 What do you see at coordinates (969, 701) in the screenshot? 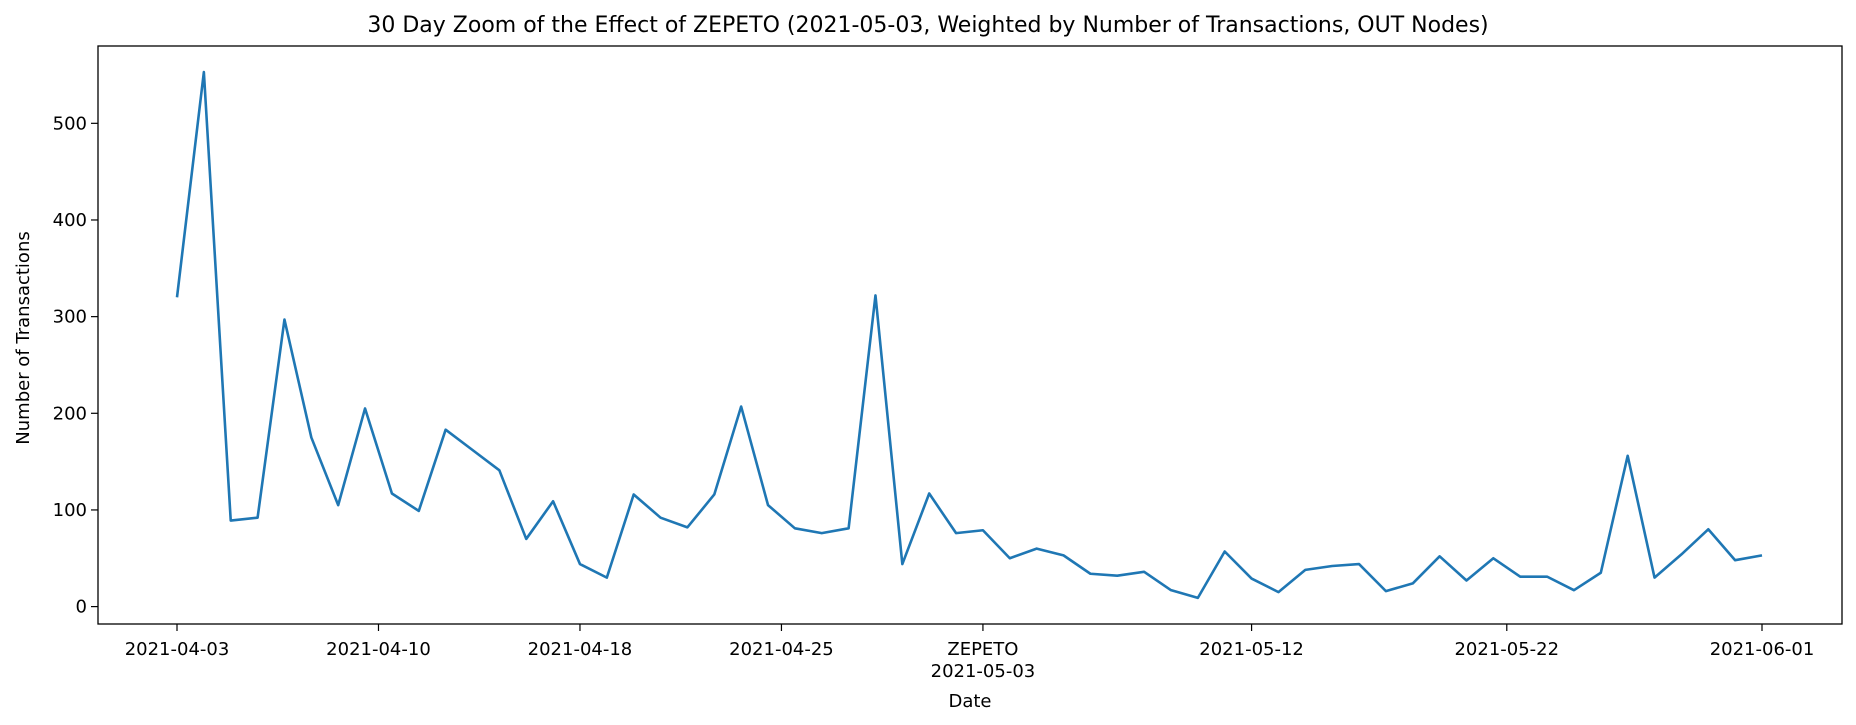
I see `x-axis-label: Date` at bounding box center [969, 701].